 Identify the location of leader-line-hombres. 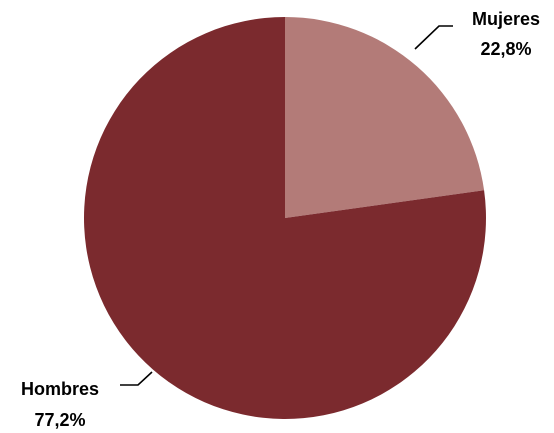
(136, 378).